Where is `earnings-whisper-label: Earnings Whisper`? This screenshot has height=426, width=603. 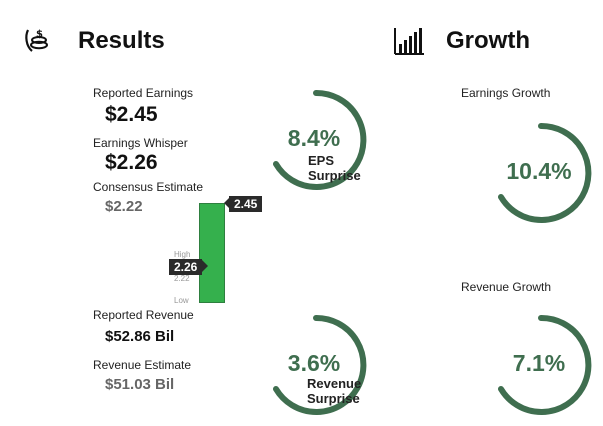
earnings-whisper-label: Earnings Whisper is located at coordinates (140, 143).